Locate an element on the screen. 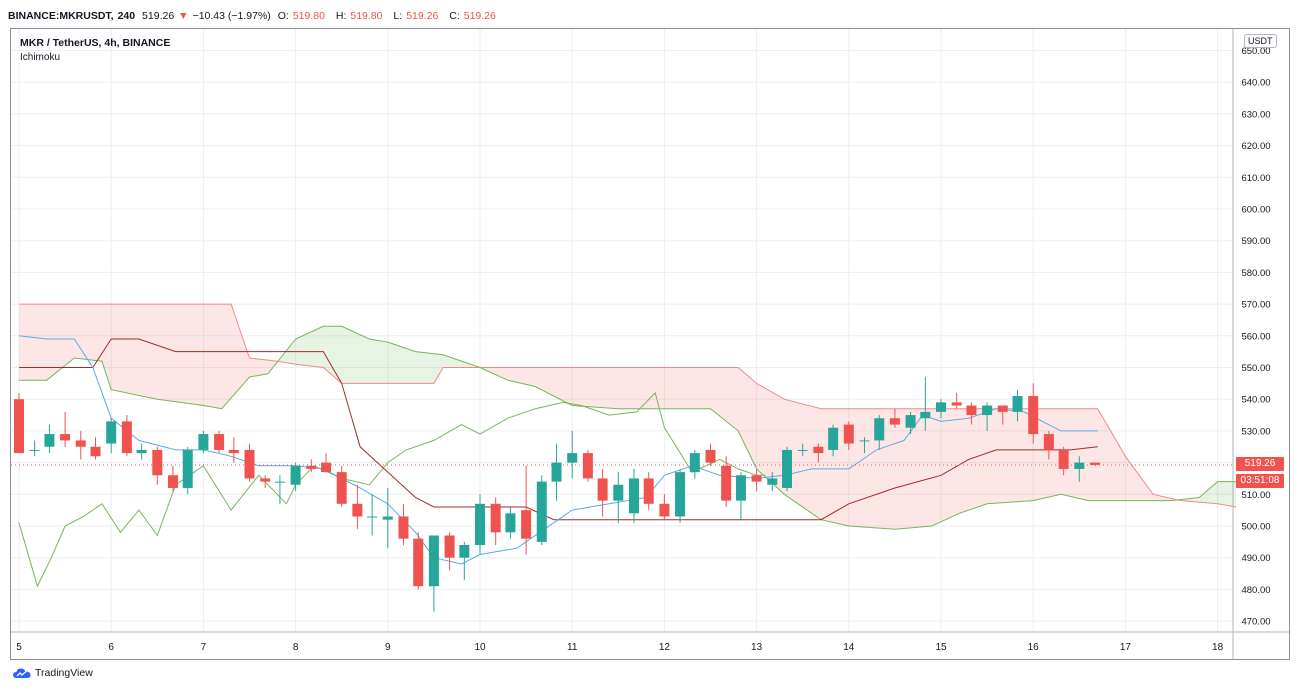 The image size is (1304, 694). tradingview-cloud-icon is located at coordinates (22, 673).